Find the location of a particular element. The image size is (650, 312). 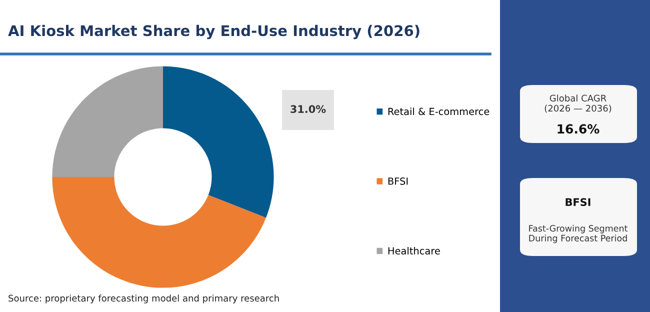

chart-title: AI Kiosk Market Share by End-Use Industry (2026) is located at coordinates (214, 32).